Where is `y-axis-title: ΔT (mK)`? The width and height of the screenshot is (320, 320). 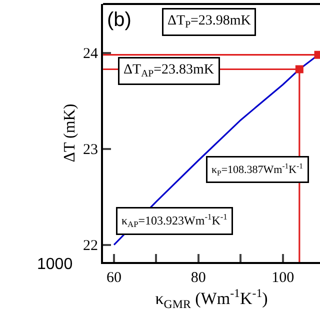 y-axis-title: ΔT (mK) is located at coordinates (69, 133).